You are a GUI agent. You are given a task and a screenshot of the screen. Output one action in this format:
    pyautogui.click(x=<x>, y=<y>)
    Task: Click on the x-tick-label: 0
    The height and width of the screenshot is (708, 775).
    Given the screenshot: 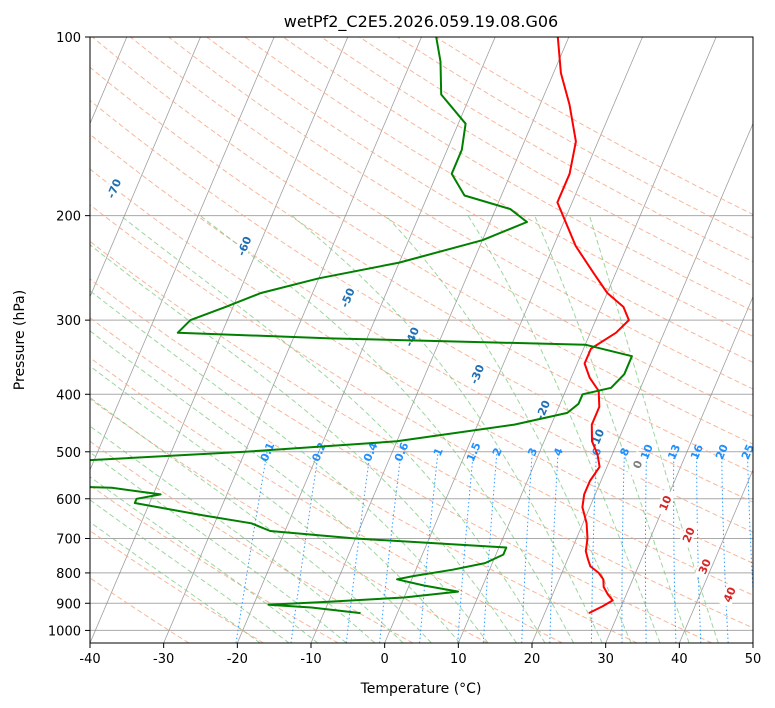 What is the action you would take?
    pyautogui.click(x=385, y=659)
    